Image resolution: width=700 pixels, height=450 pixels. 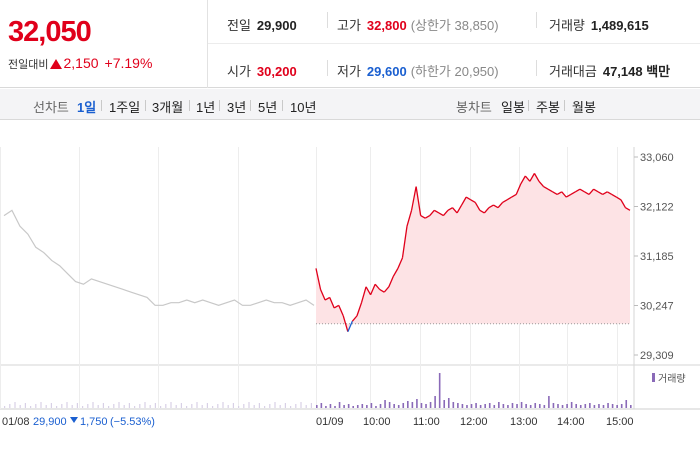 I want to click on tab-5year: 5년, so click(x=268, y=107).